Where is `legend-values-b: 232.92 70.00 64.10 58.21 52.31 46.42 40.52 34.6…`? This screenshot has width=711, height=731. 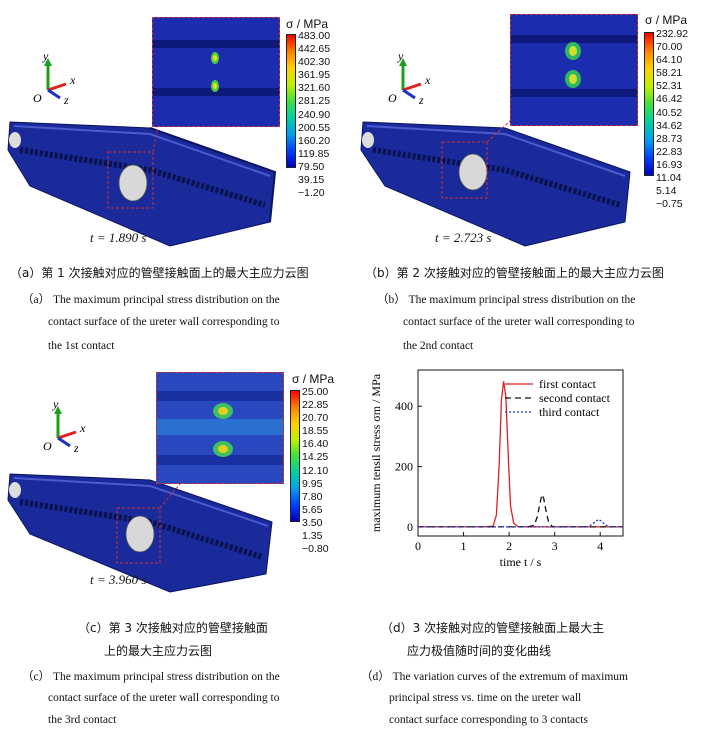 legend-values-b: 232.92 70.00 64.10 58.21 52.31 46.42 40.52 34.6… is located at coordinates (672, 119).